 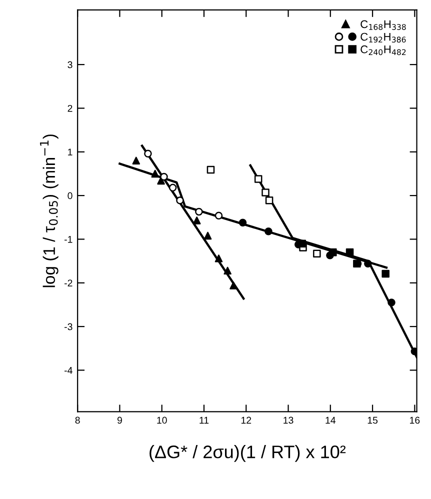 I want to click on legend-label: C$_{240}$H$_{482}$, so click(x=383, y=50).